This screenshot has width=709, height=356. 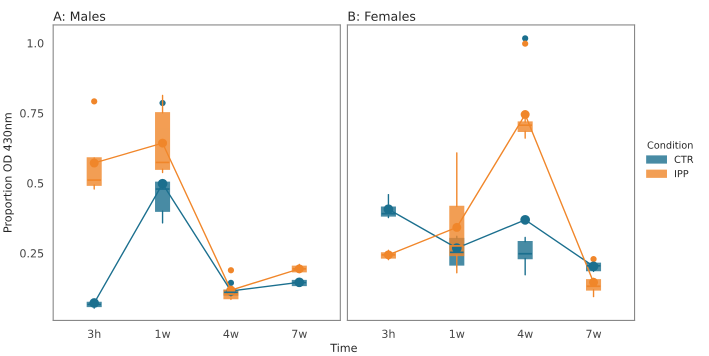 What do you see at coordinates (32, 113) in the screenshot?
I see `y-tick-label: 0.75` at bounding box center [32, 113].